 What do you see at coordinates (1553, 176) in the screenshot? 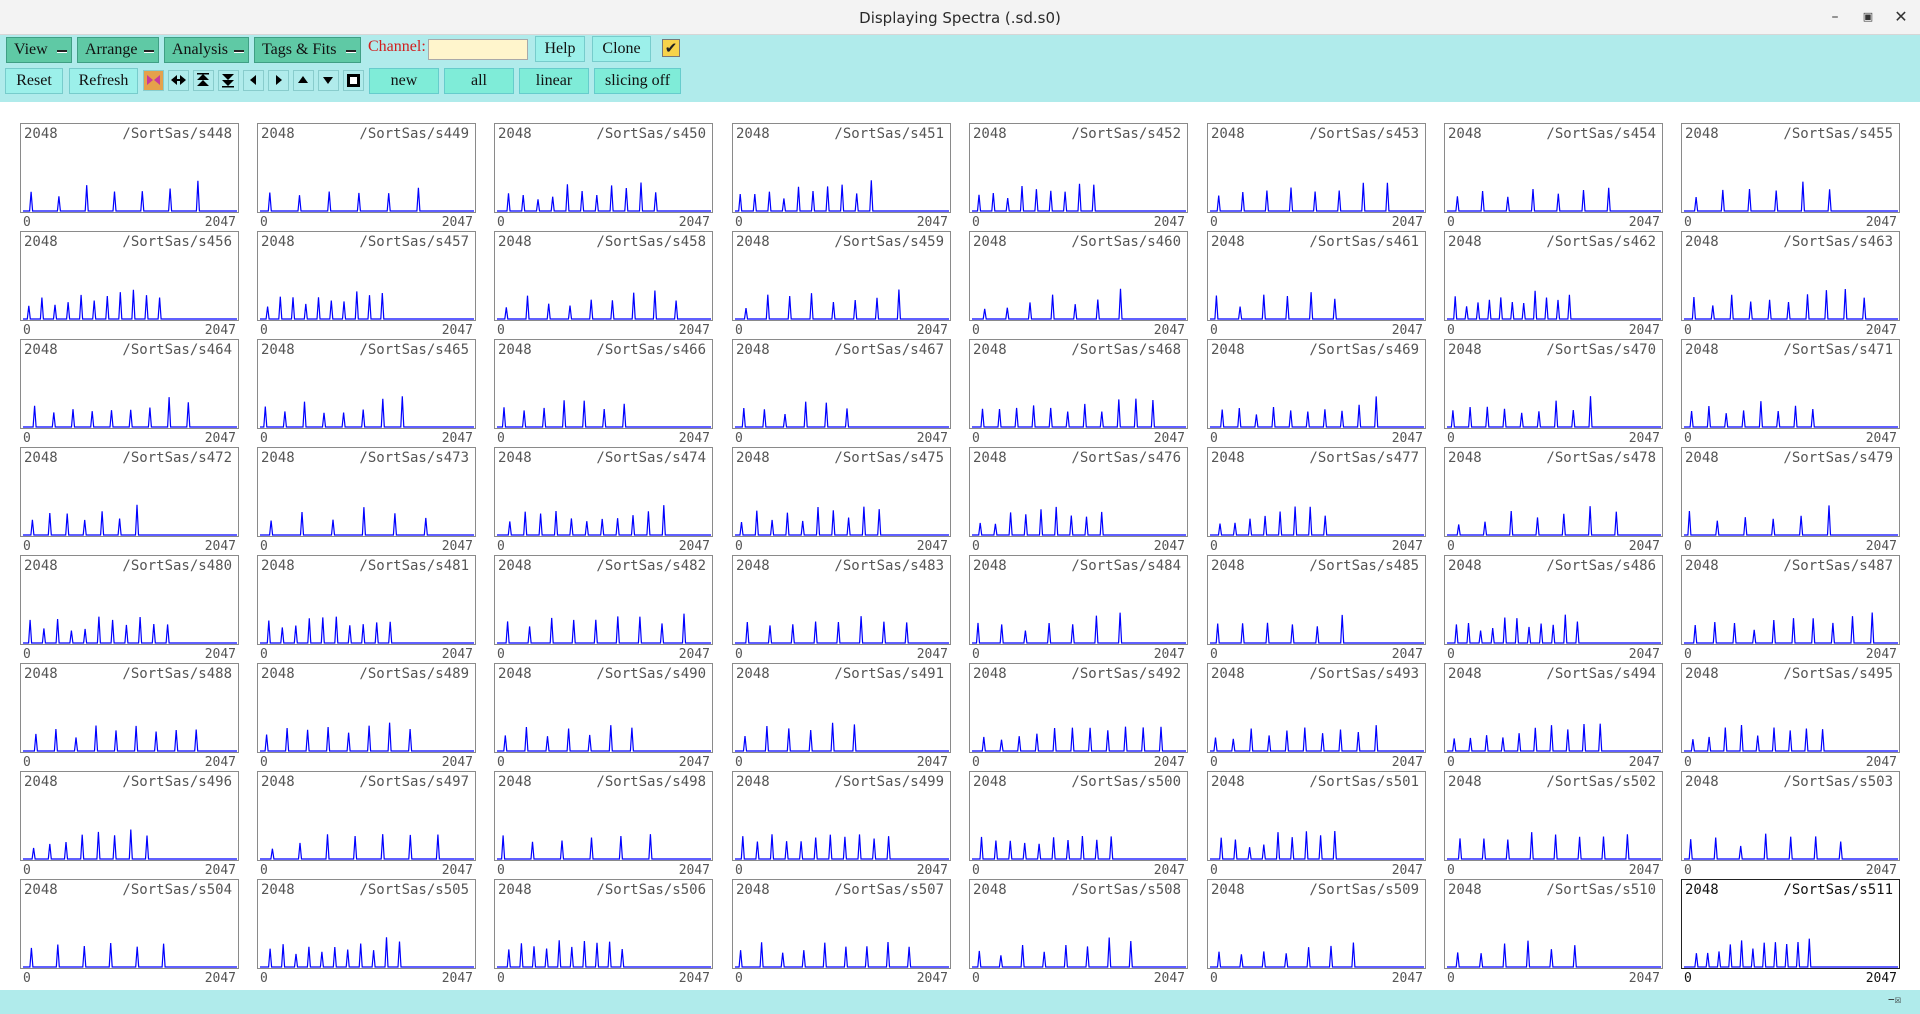
I see `spectrum-panel: 2048/SortSas/s454 0 2047` at bounding box center [1553, 176].